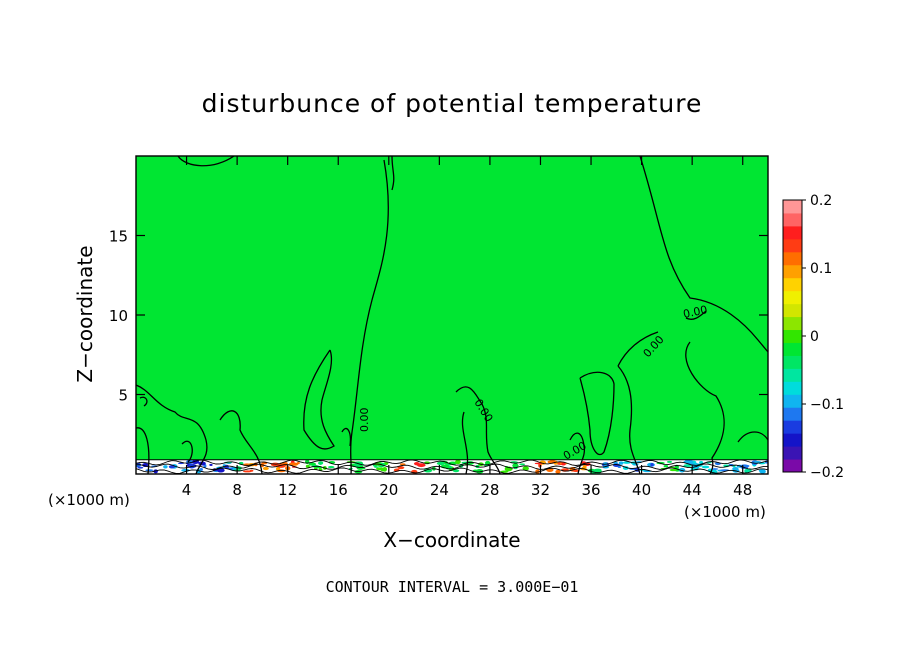  I want to click on x-tick-label: 8, so click(237, 490).